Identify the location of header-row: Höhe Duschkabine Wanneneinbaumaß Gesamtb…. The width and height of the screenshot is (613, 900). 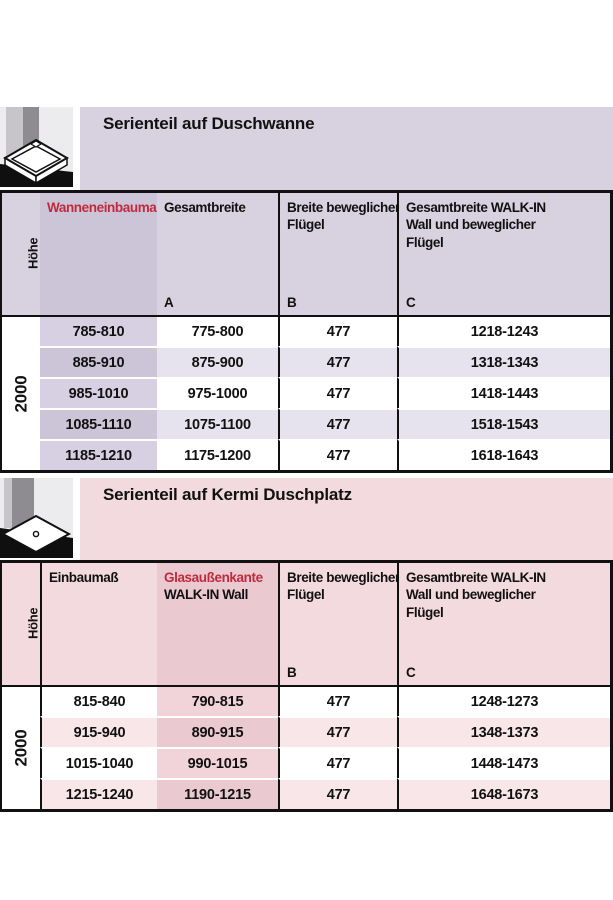
(306, 255).